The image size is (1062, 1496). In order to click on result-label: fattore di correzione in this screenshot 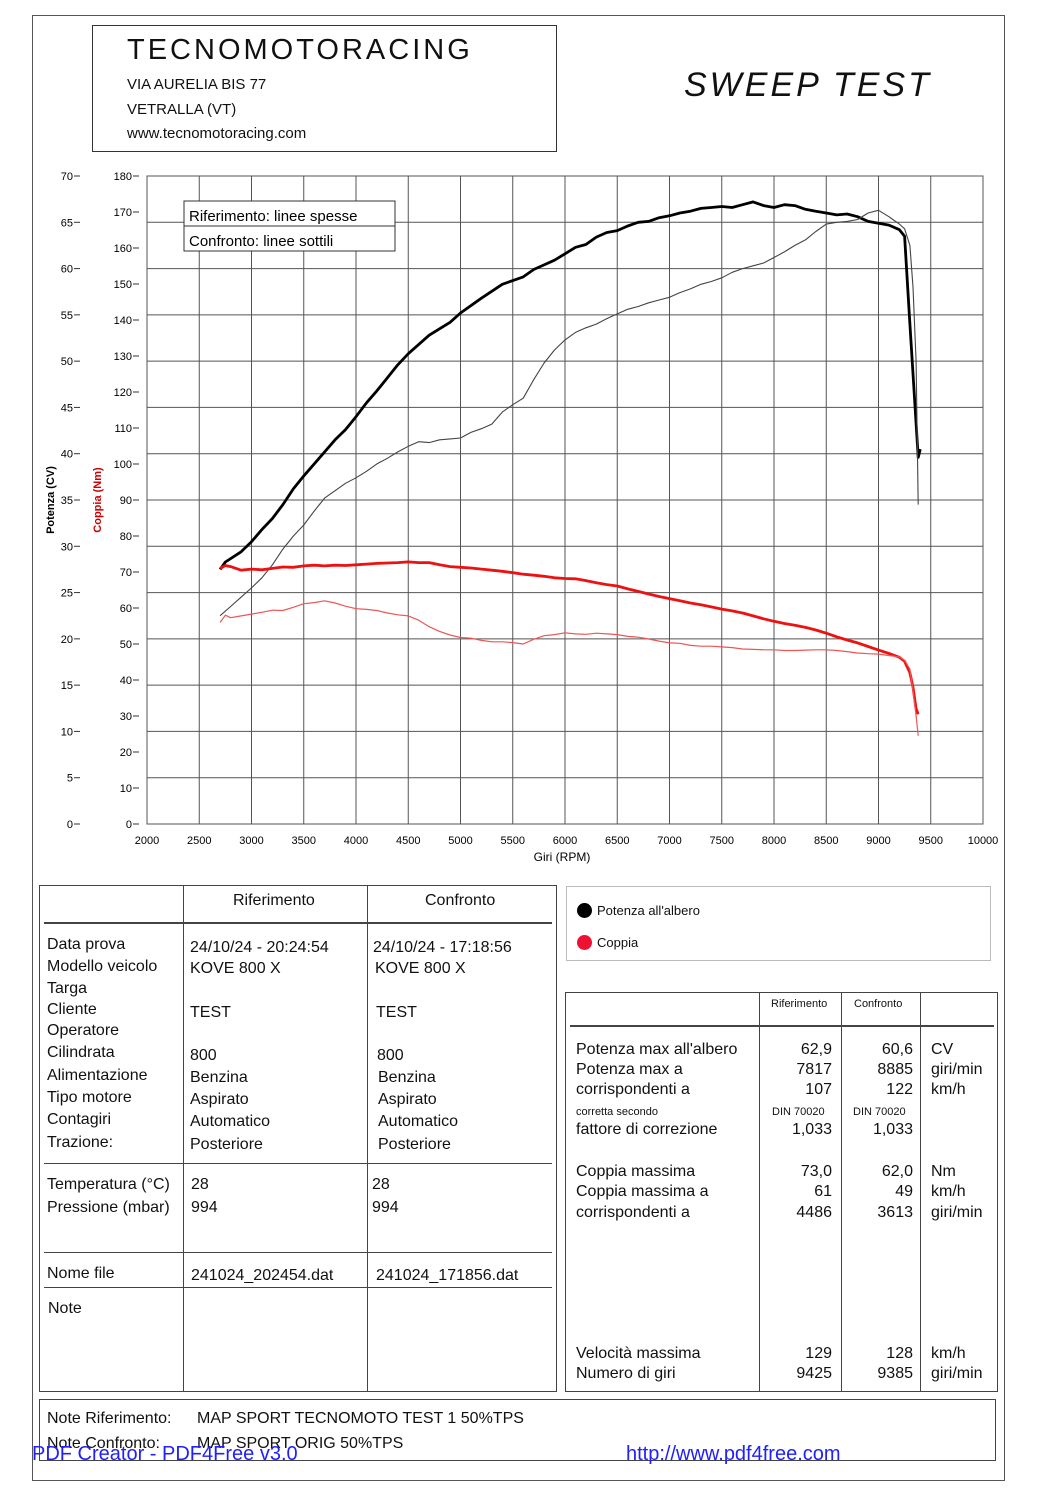, I will do `click(647, 1129)`.